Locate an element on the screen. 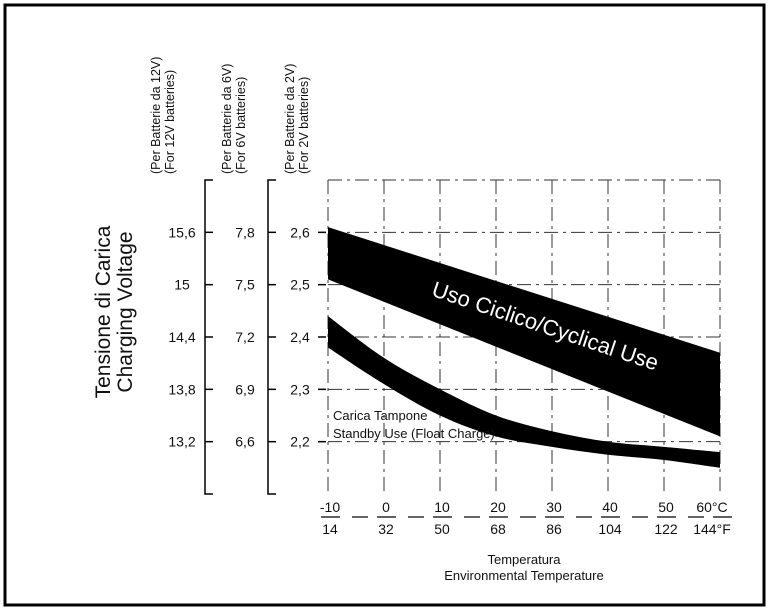 Image resolution: width=769 pixels, height=609 pixels. x-tick-label-celsius-3: 20 is located at coordinates (498, 507).